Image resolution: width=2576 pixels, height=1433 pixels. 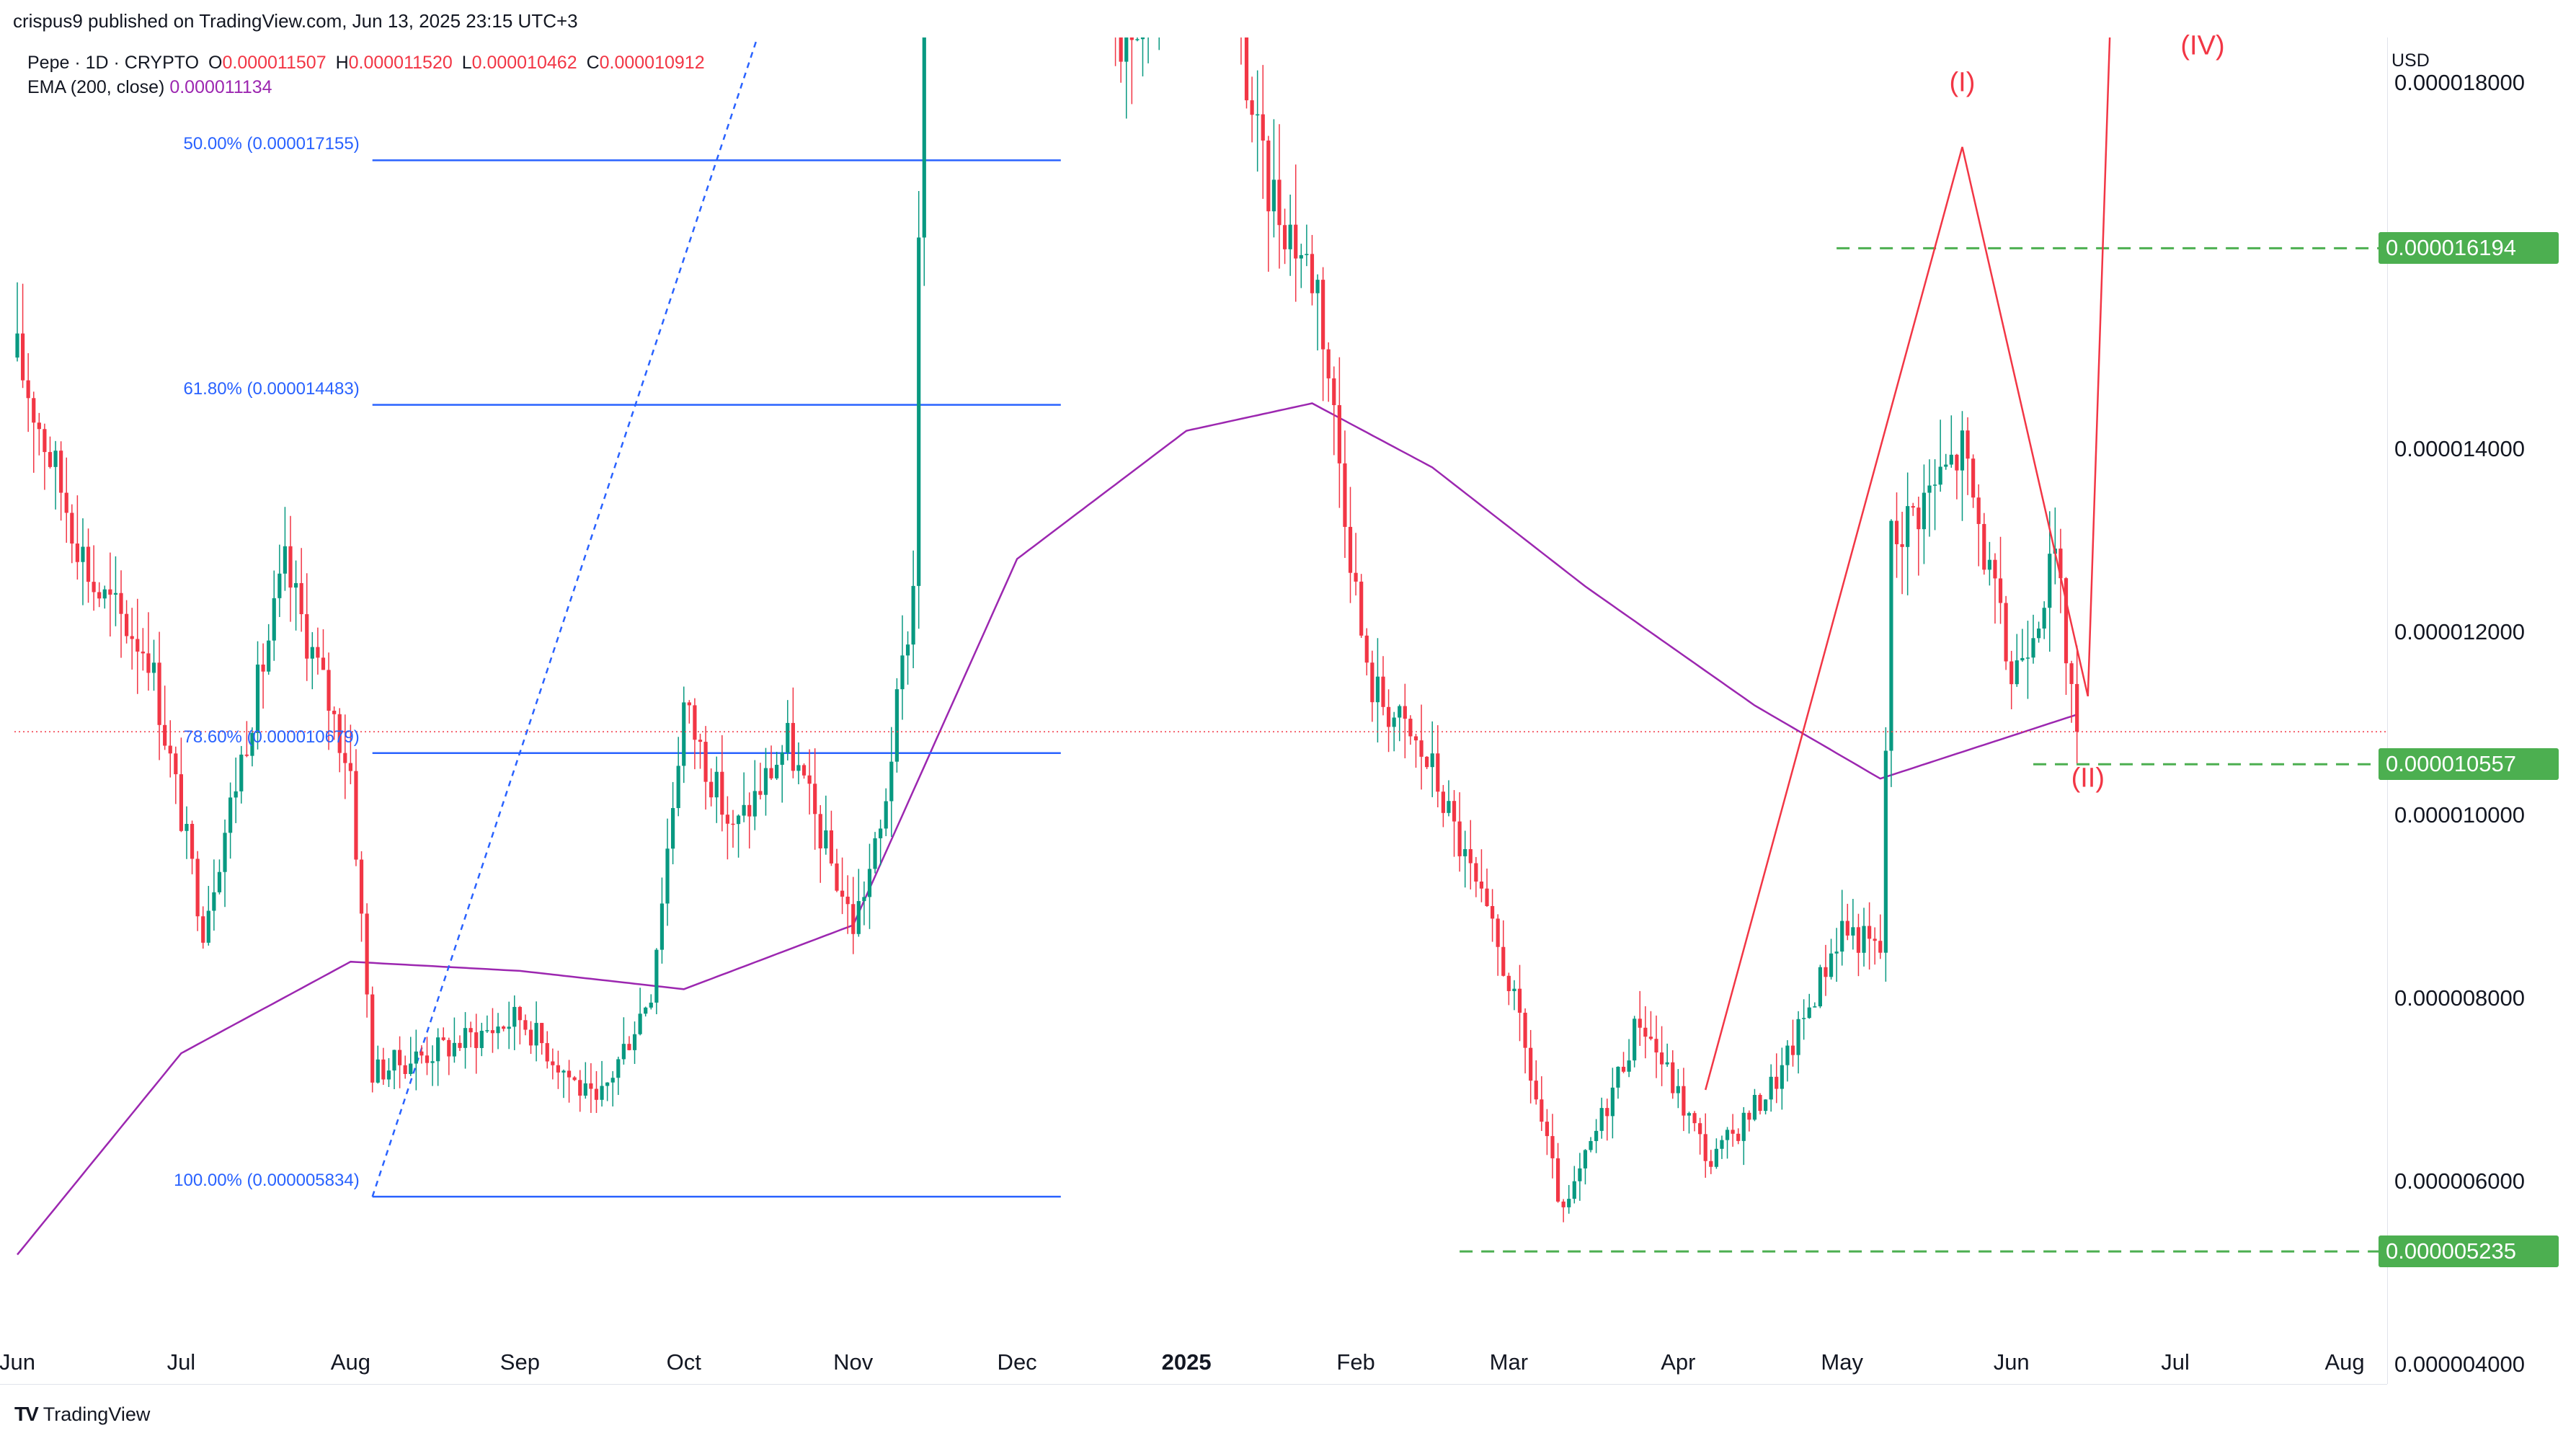 I want to click on price-tick-label: 0.000012000, so click(x=2460, y=631).